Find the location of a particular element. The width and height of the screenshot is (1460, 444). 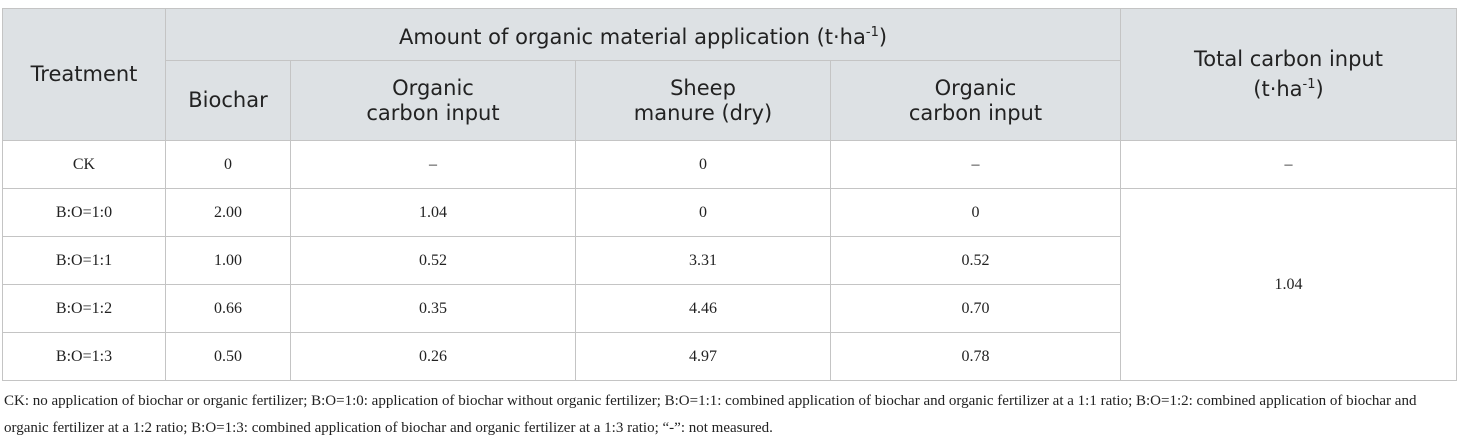

table-row: B:O=1:2 0.66 0.35 4.46 0.70 is located at coordinates (729, 308).